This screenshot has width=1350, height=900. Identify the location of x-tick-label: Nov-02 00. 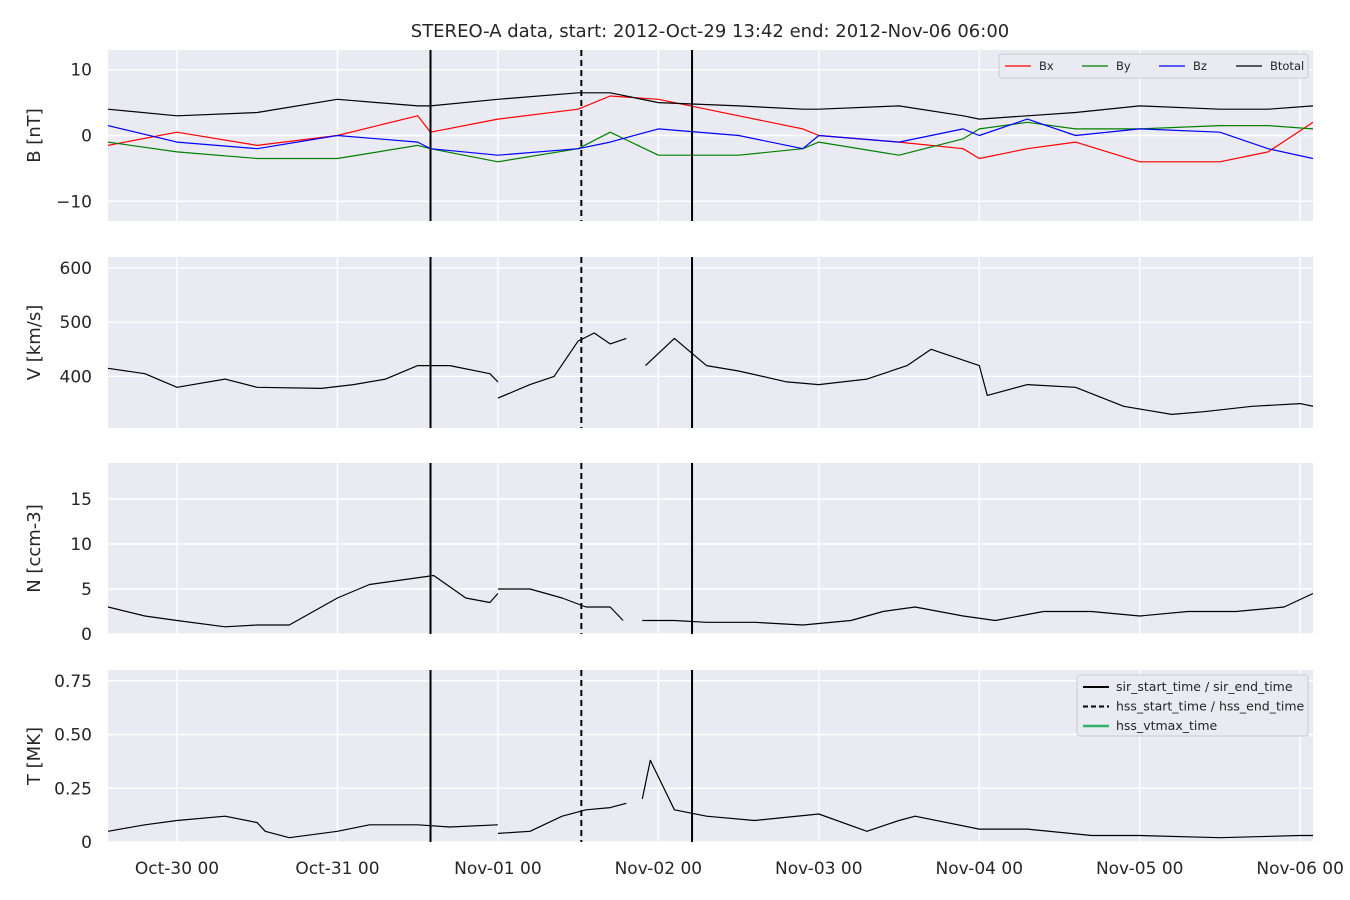
(659, 869).